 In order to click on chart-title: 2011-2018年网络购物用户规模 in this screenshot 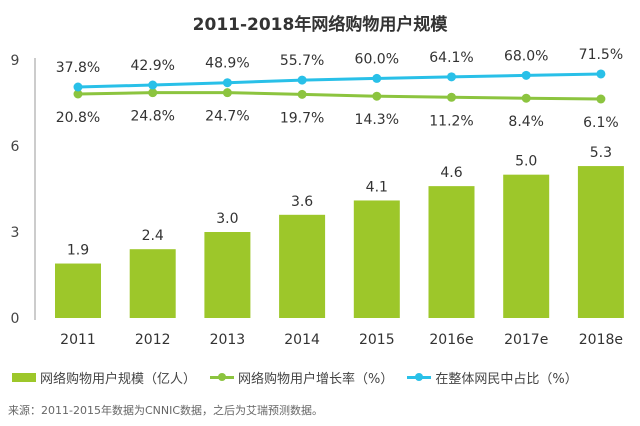, I will do `click(320, 25)`.